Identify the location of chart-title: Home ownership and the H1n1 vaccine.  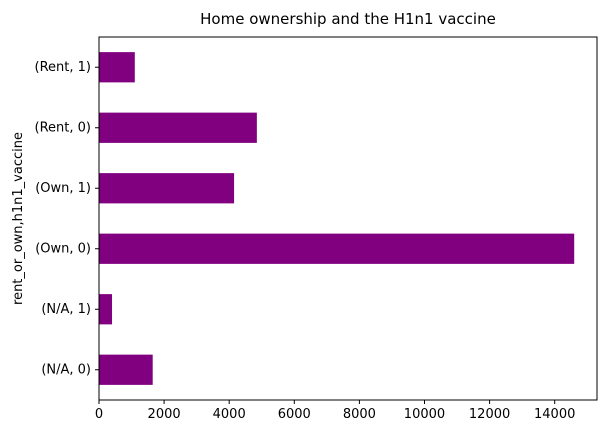
(348, 19).